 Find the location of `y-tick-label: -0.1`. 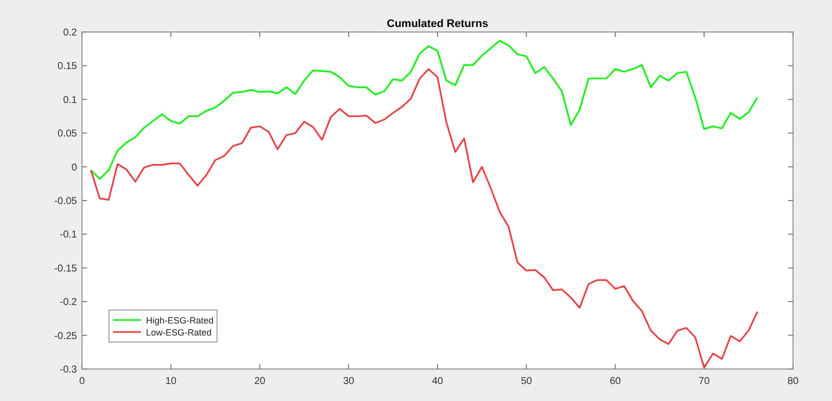

y-tick-label: -0.1 is located at coordinates (69, 235).